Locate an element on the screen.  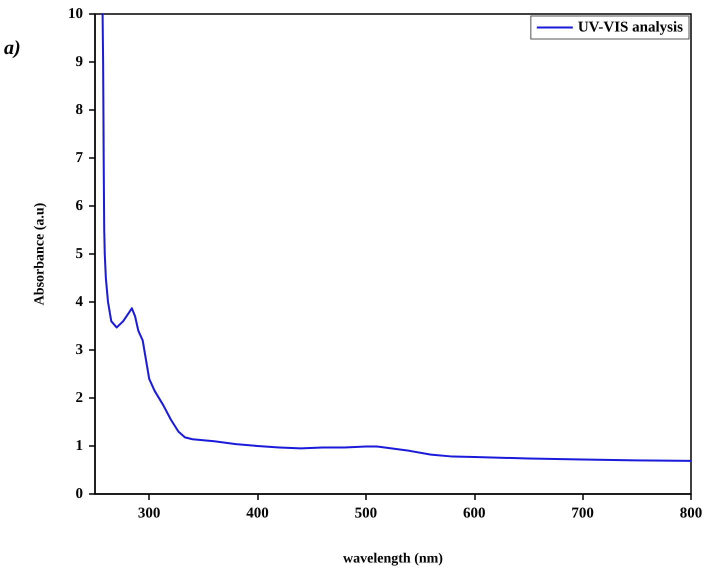
y-tick-label: 1 is located at coordinates (79, 446).